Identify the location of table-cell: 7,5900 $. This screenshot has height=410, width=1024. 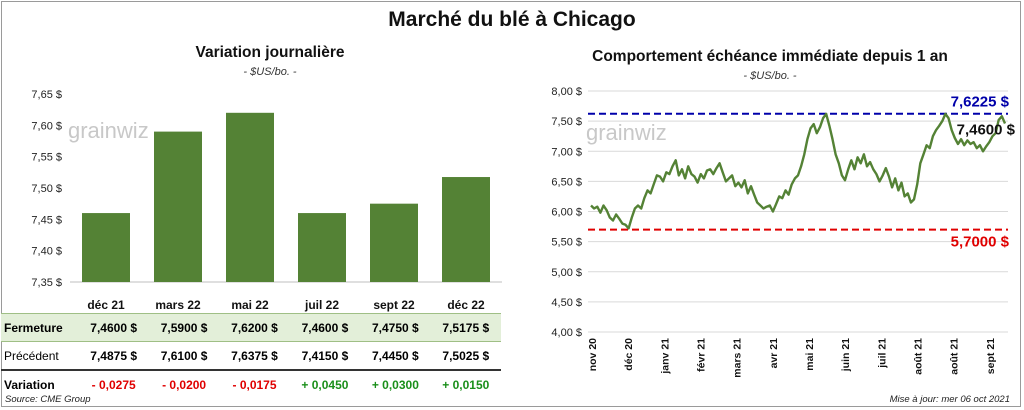
(184, 327).